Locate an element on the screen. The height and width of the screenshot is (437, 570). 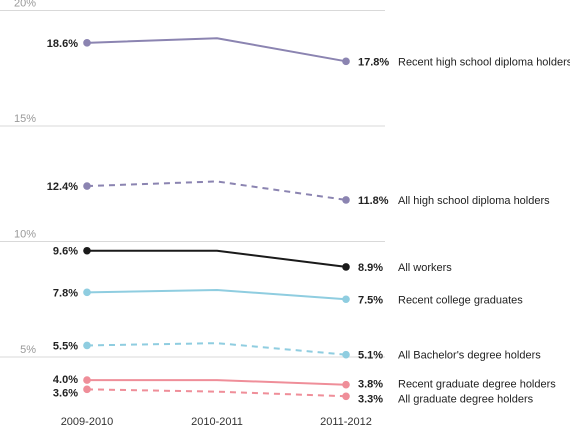
series-2-name-label: All high school diploma holders is located at coordinates (474, 201).